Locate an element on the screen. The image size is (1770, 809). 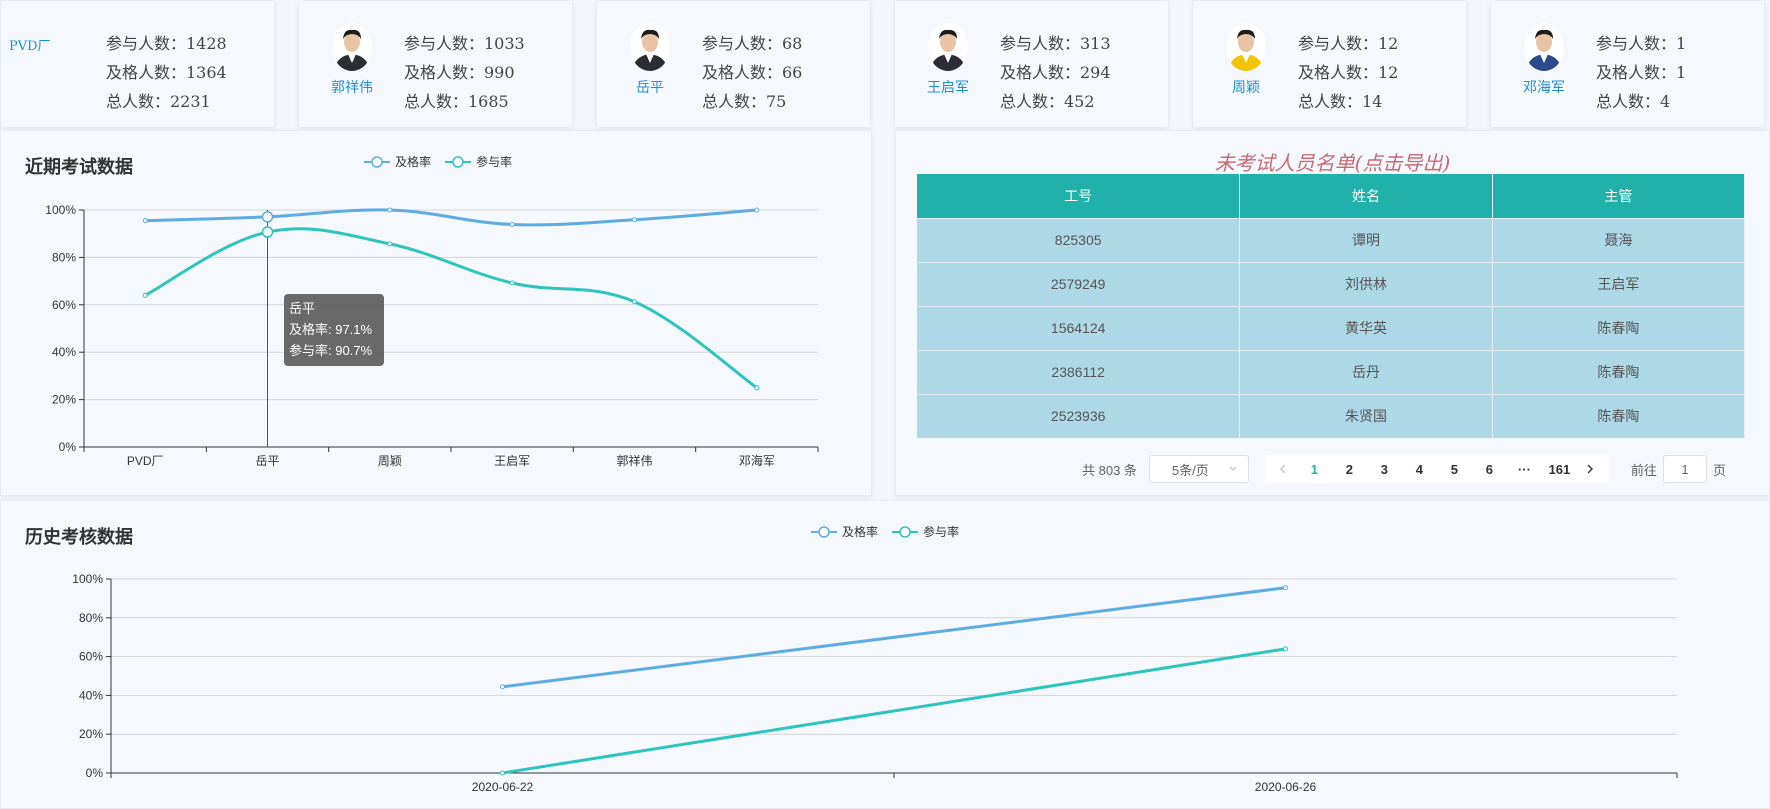
passed-count: 及格人数：1364 is located at coordinates (166, 72).